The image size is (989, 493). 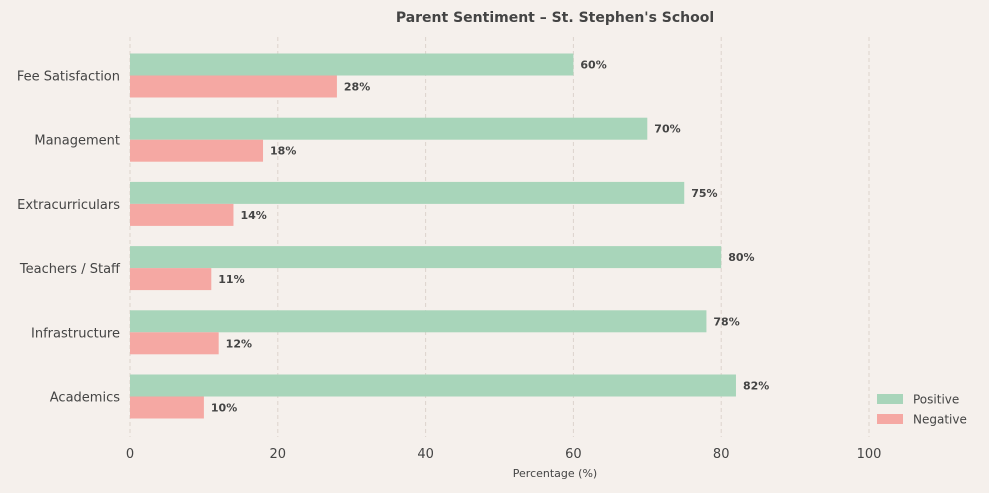 What do you see at coordinates (68, 77) in the screenshot?
I see `y-tick-label: Fee Satisfaction` at bounding box center [68, 77].